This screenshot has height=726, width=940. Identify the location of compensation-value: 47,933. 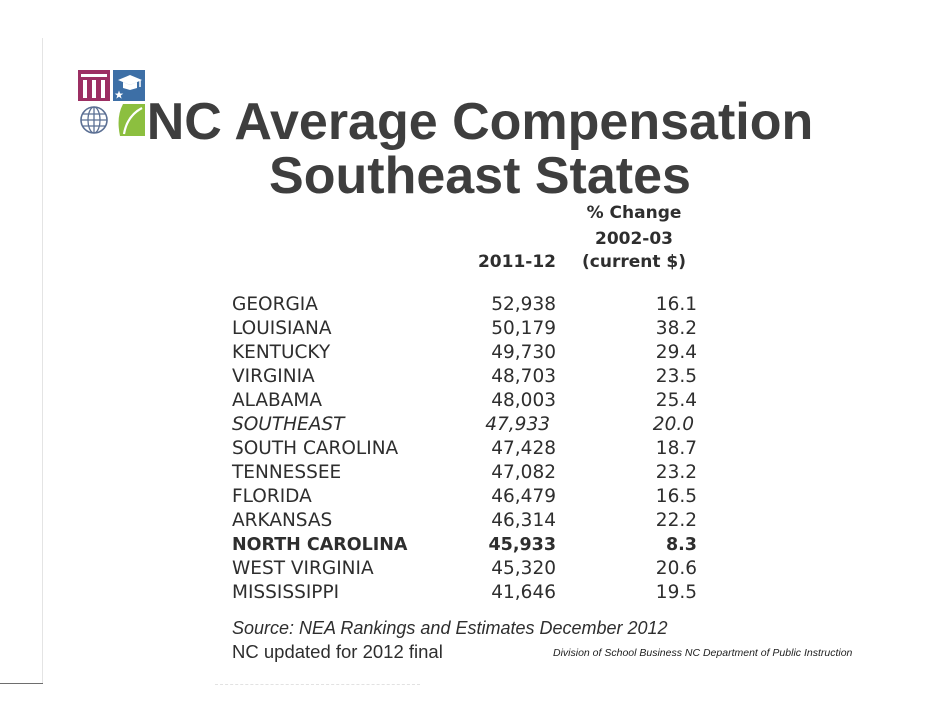
(517, 424).